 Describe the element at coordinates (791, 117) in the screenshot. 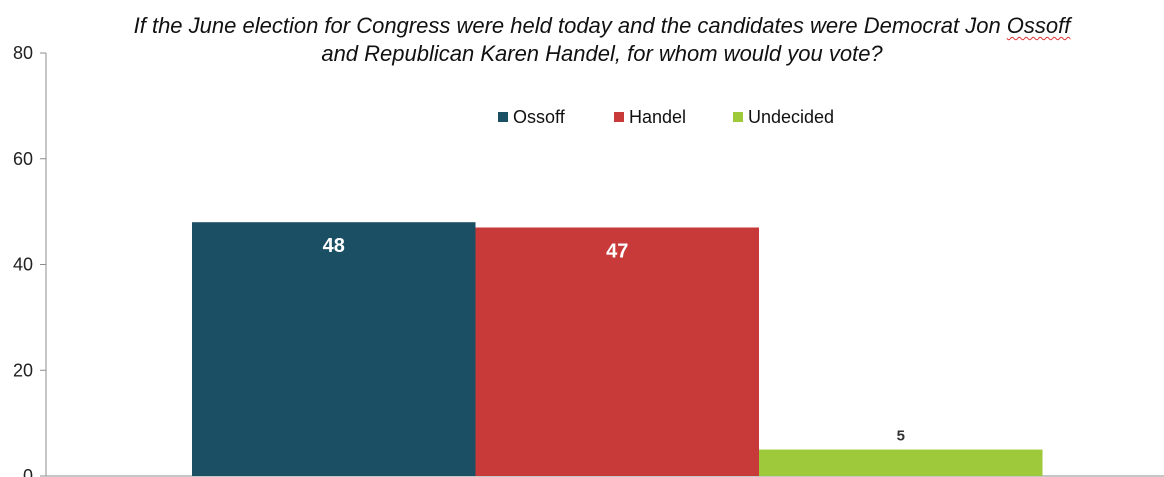

I see `legend-label-undecided: Undecided` at that location.